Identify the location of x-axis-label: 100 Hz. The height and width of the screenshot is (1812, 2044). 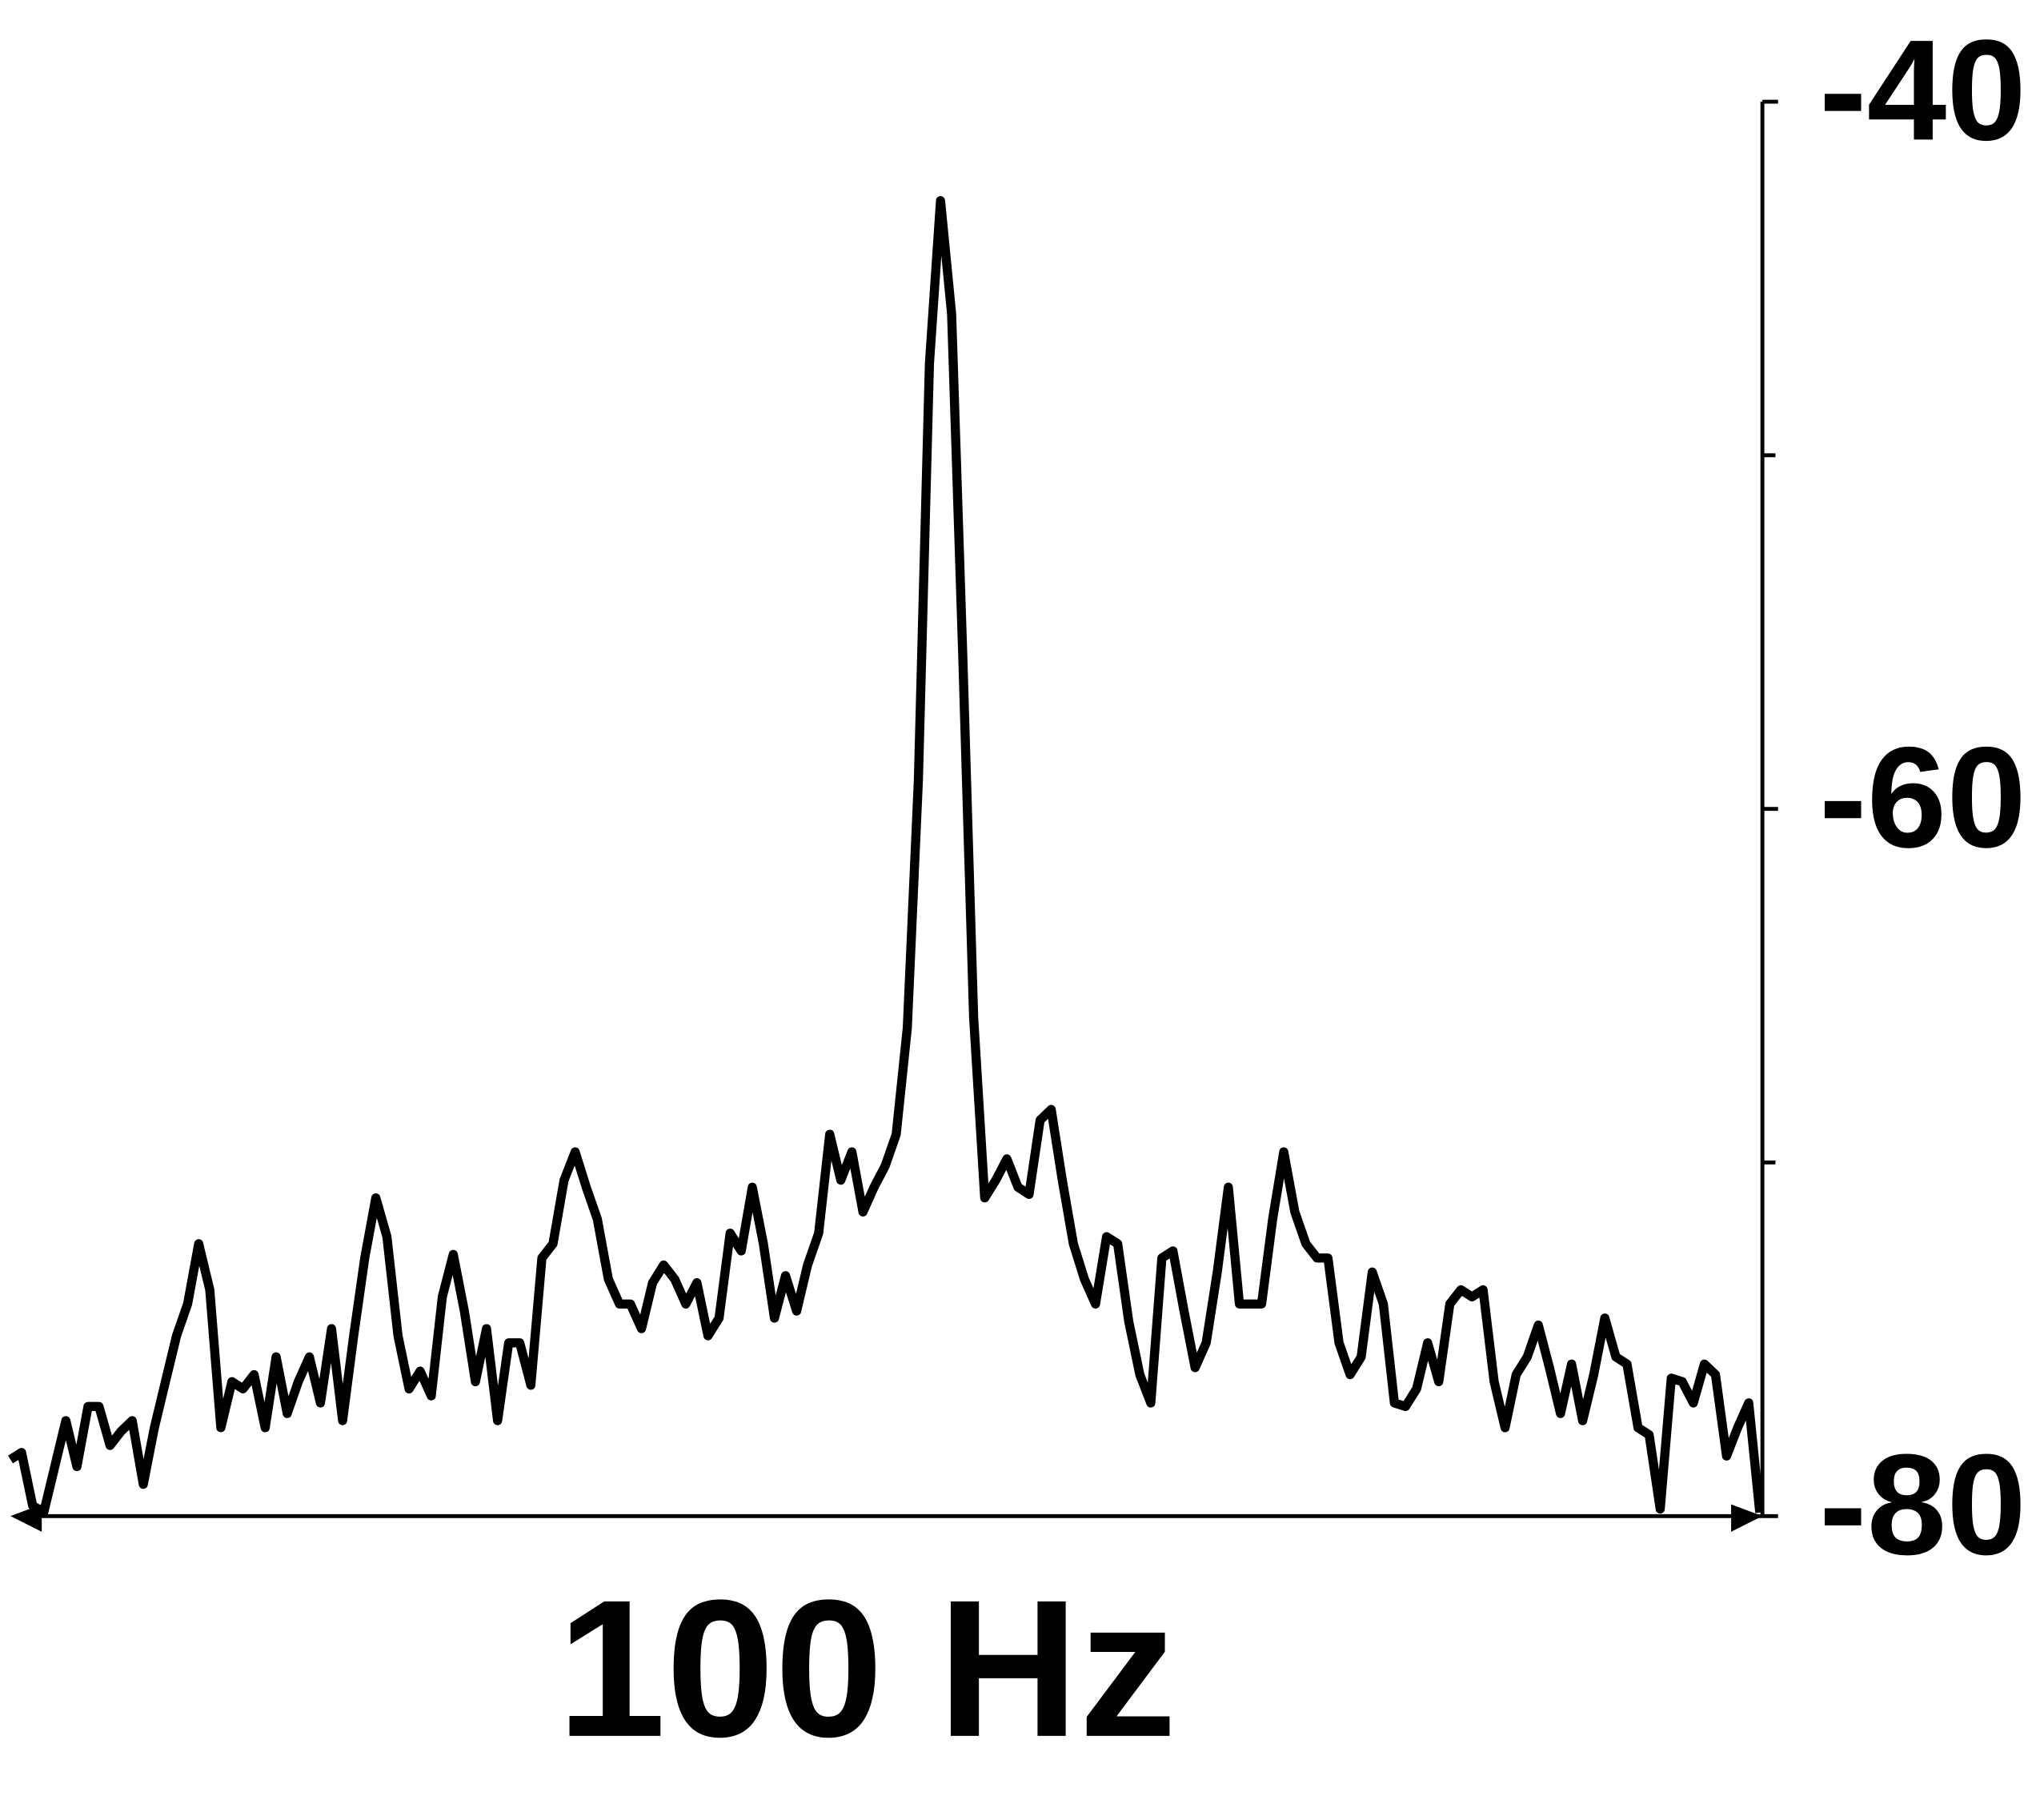
(866, 1668).